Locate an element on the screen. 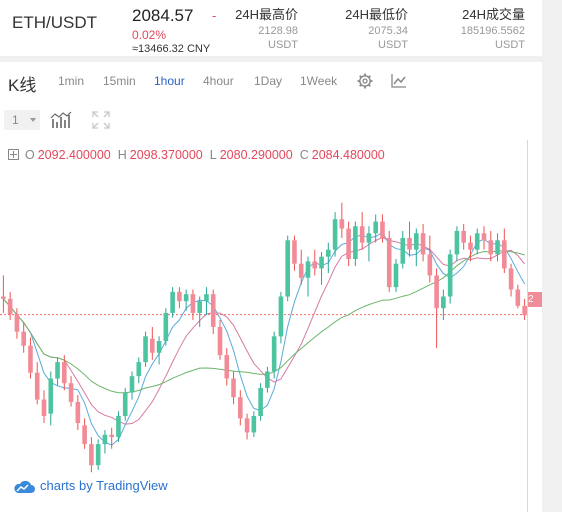 The width and height of the screenshot is (562, 512). cny-price: ≈13466.32 CNY is located at coordinates (171, 49).